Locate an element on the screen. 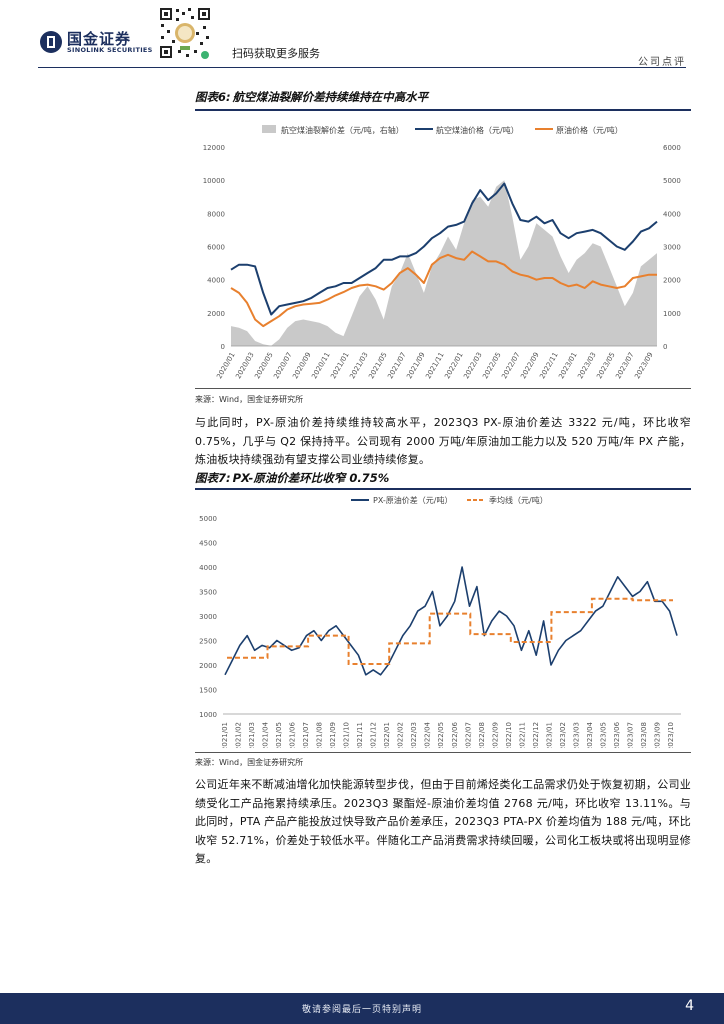  chart7-x-tick-label: 2021/11 is located at coordinates (360, 735).